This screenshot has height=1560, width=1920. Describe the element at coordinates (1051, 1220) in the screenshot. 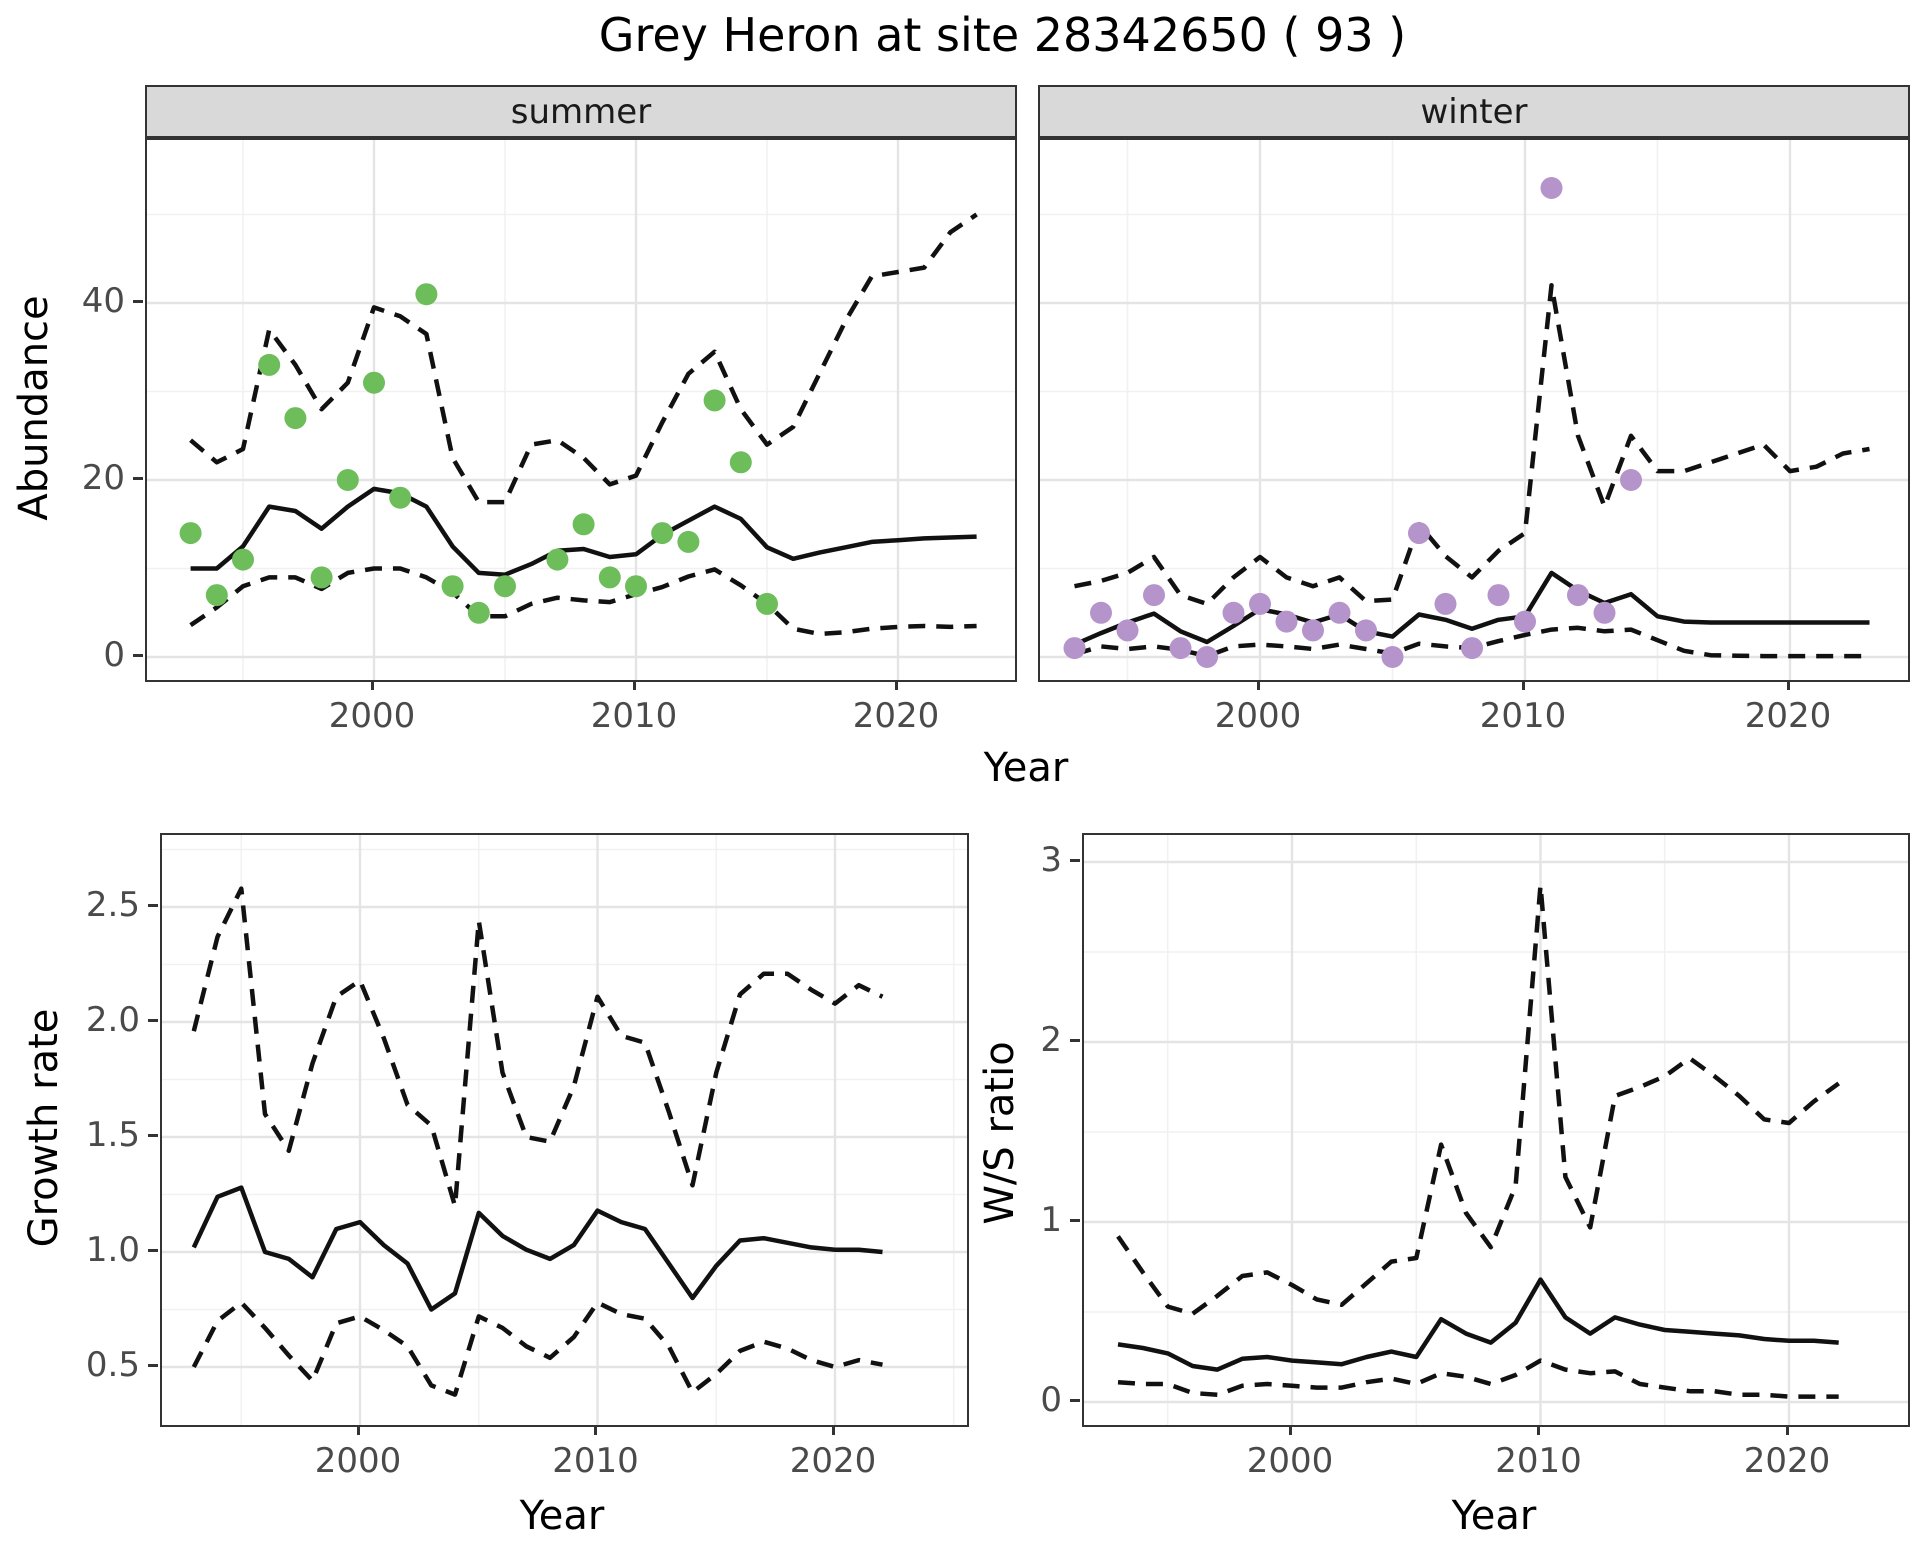

I see `y-tick-label: 1` at that location.